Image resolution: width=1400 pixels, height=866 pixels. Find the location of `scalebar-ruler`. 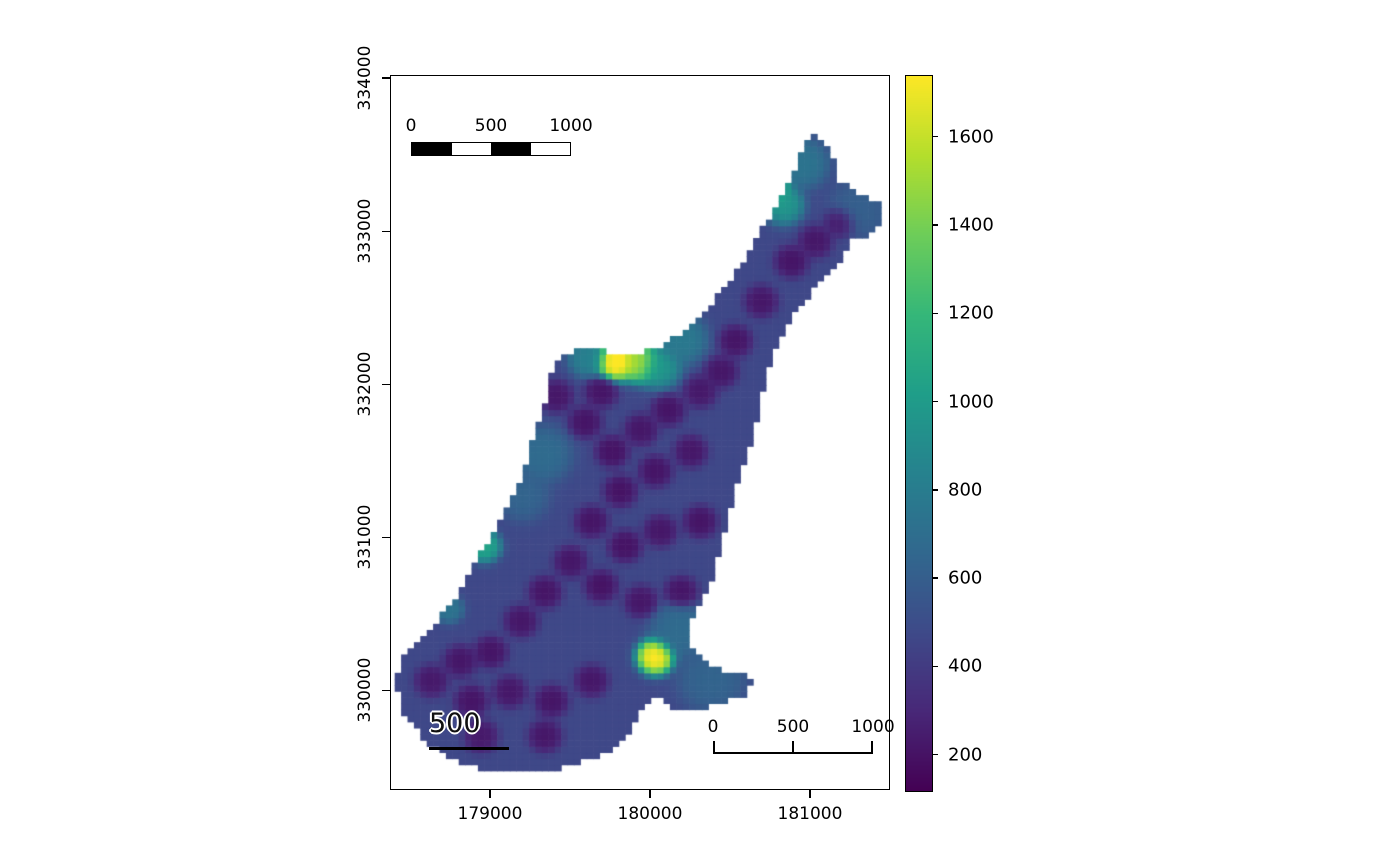

scalebar-ruler is located at coordinates (794, 747).